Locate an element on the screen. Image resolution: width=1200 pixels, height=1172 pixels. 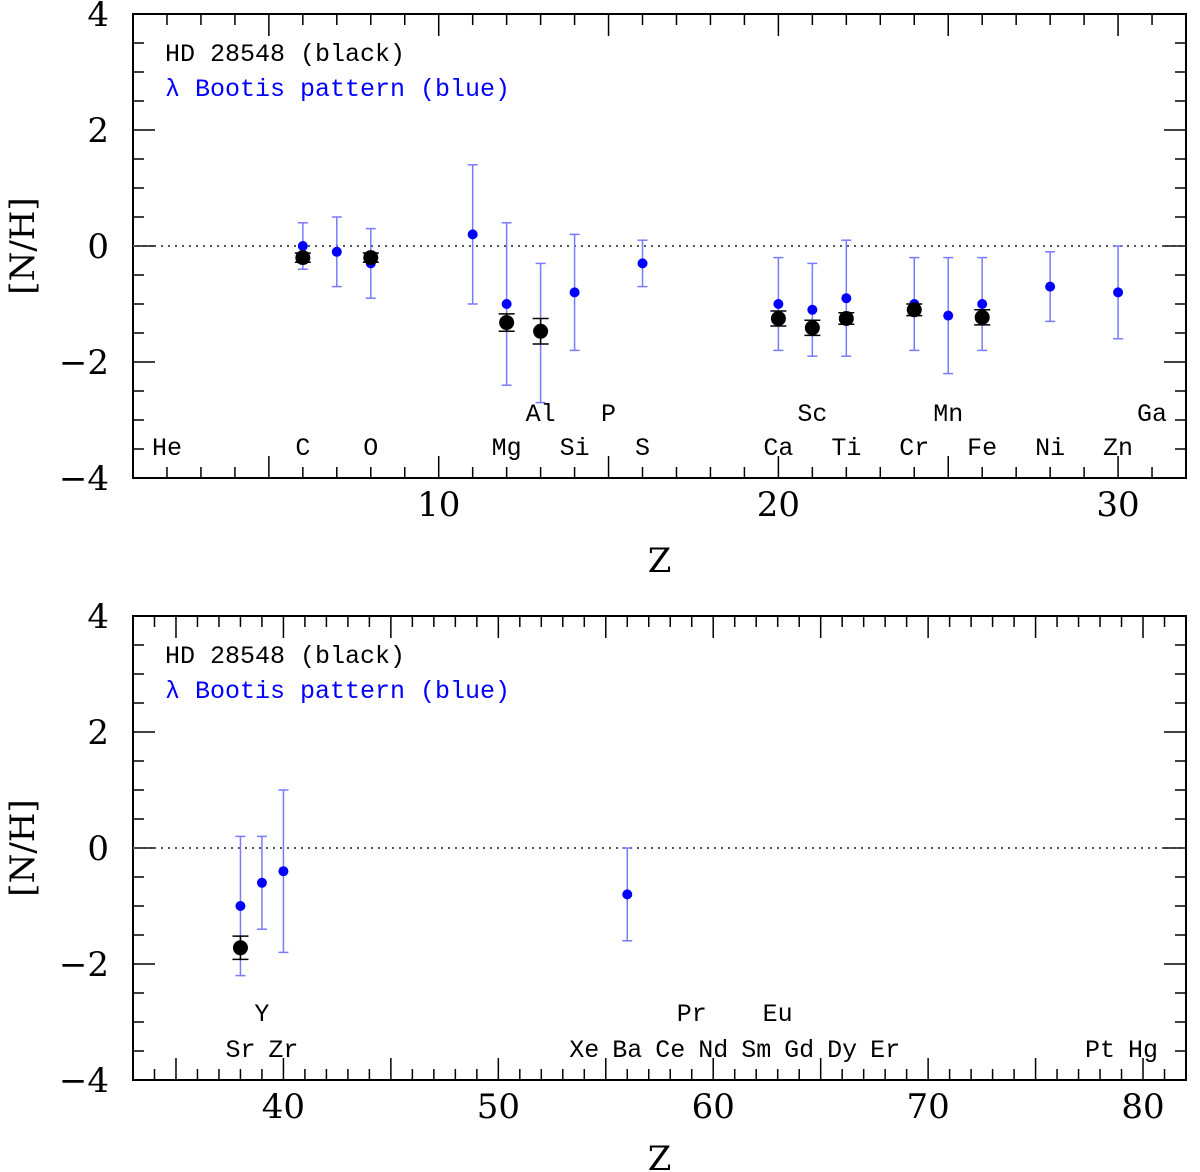
x-tick-label: 40 is located at coordinates (283, 1107).